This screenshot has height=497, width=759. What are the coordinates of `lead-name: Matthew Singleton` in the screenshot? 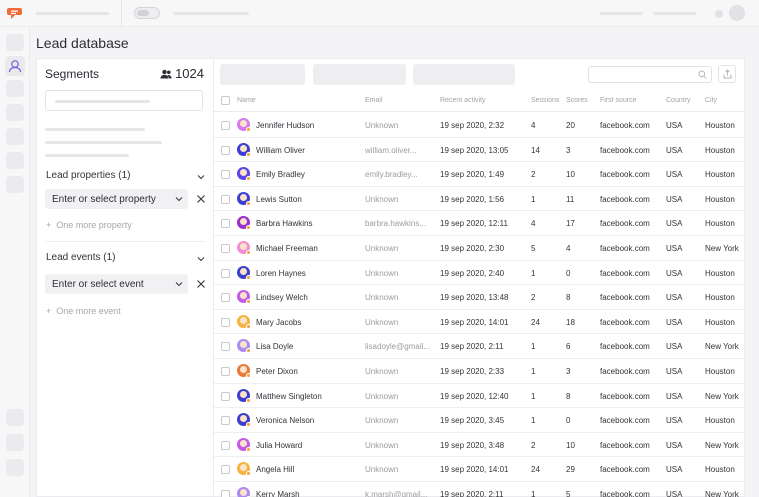 It's located at (289, 396).